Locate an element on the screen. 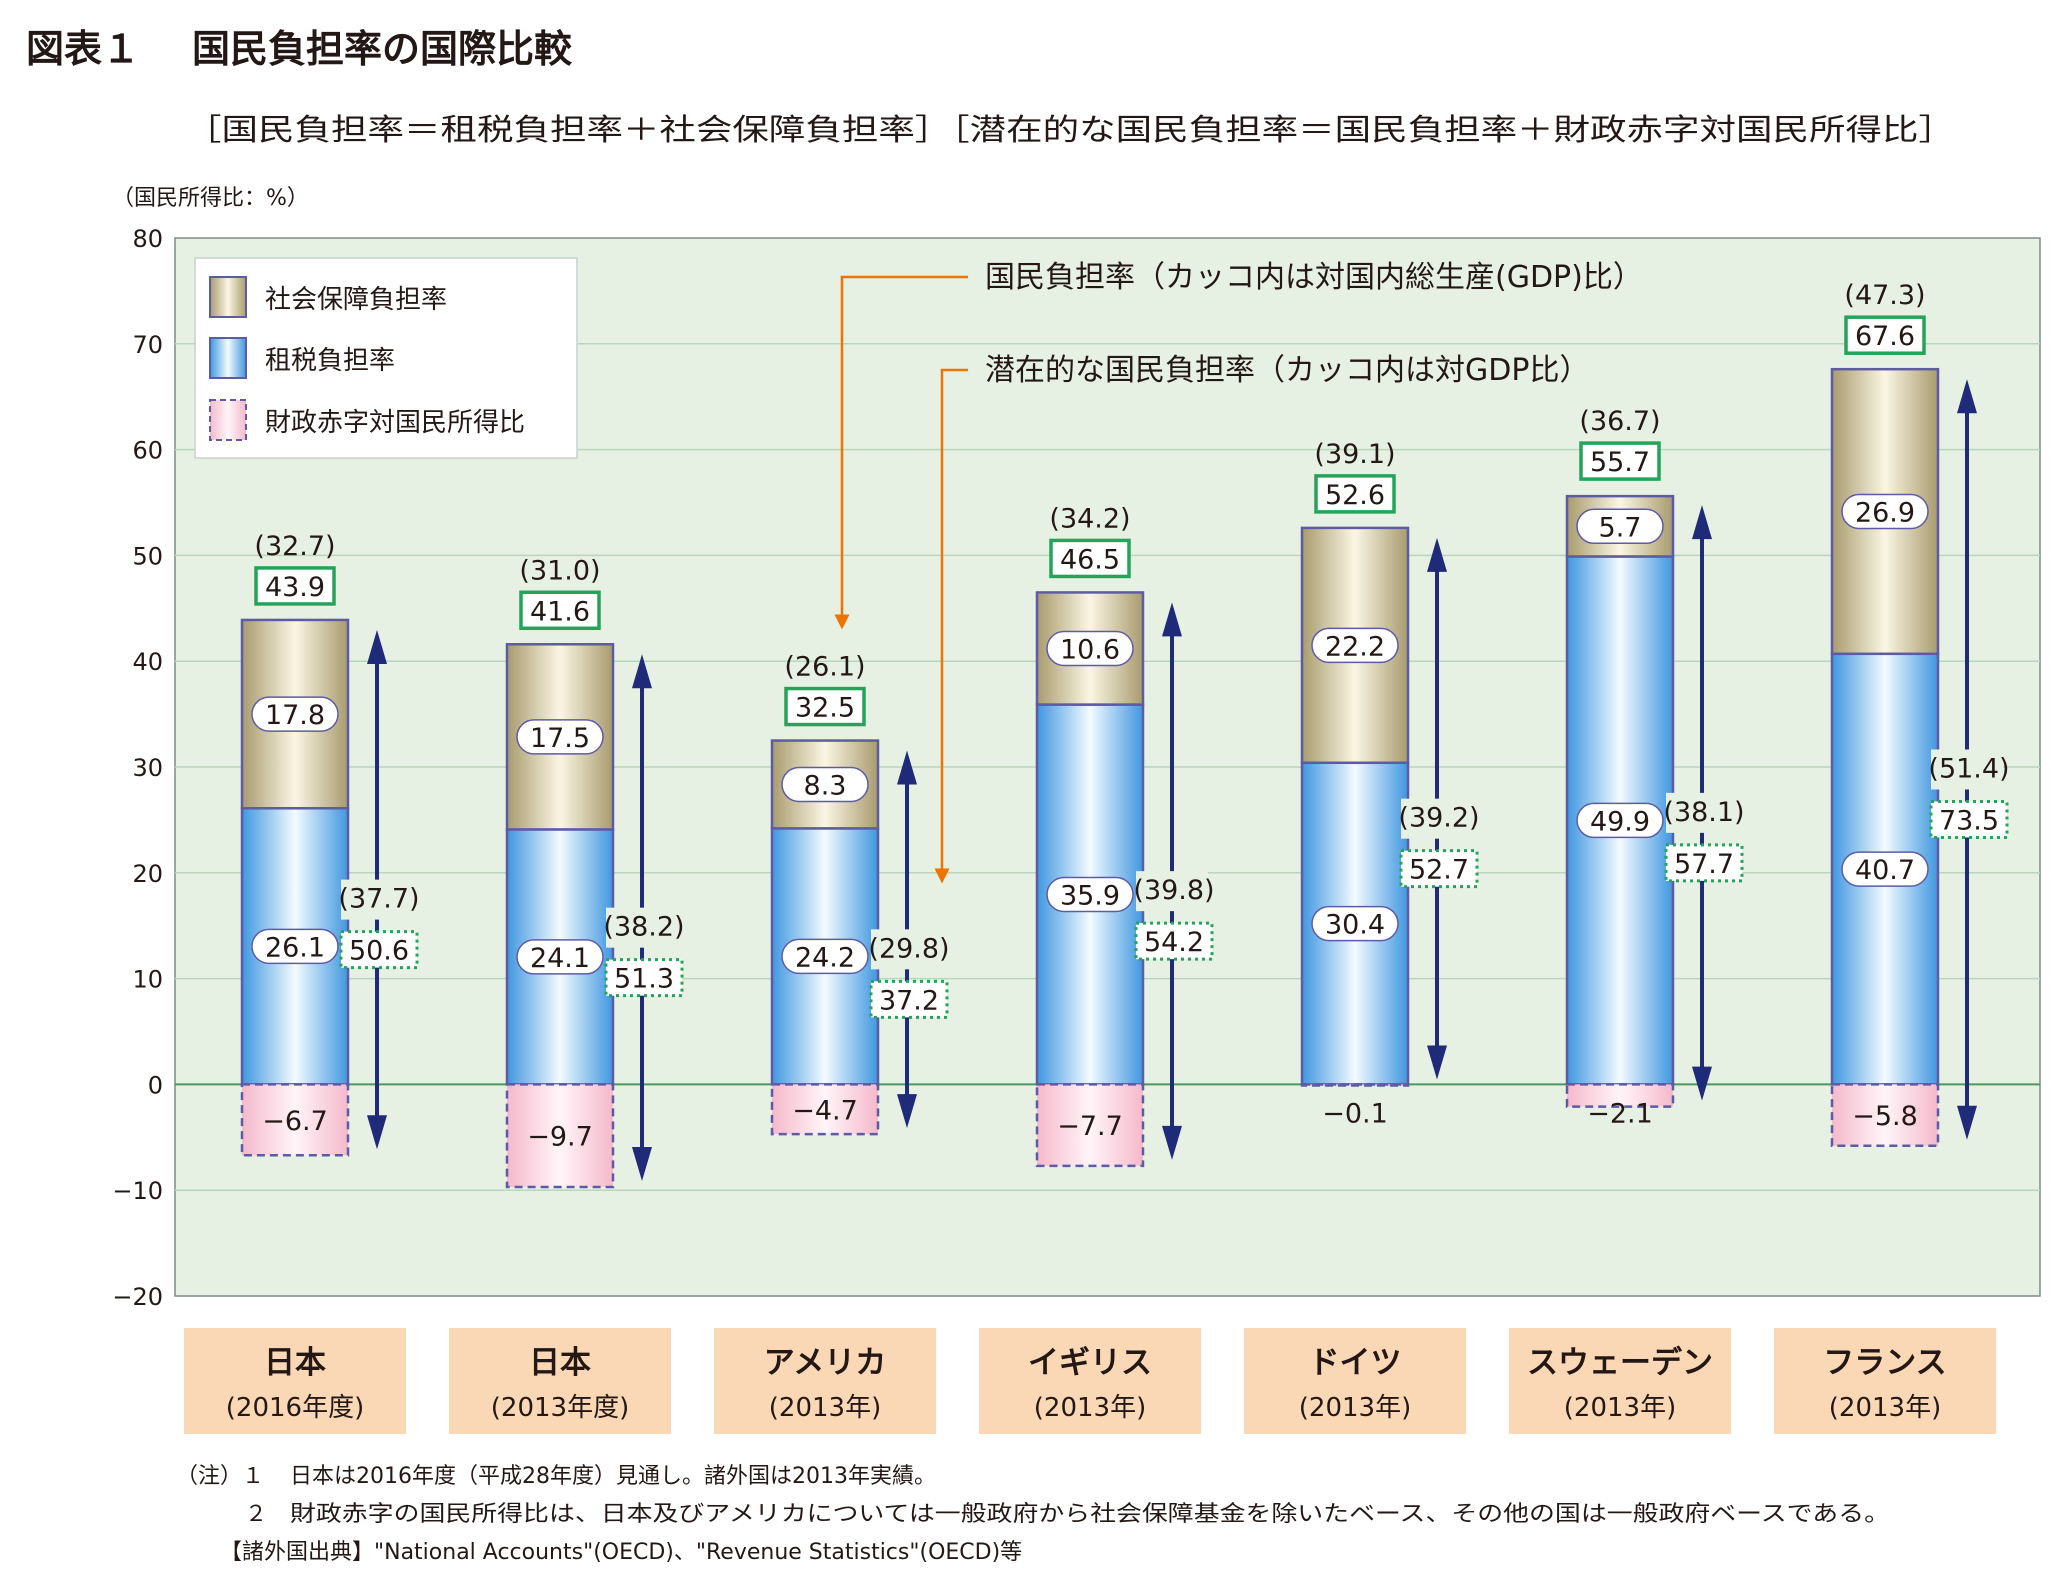 The height and width of the screenshot is (1582, 2063). value-label-social: 17.5 is located at coordinates (560, 738).